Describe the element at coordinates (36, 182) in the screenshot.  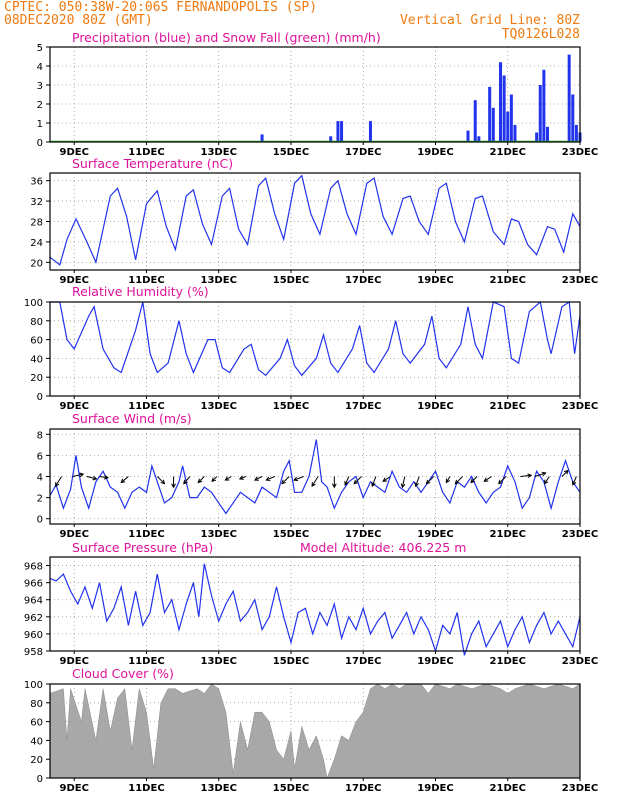
I see `temp-ytick-label: 36` at that location.